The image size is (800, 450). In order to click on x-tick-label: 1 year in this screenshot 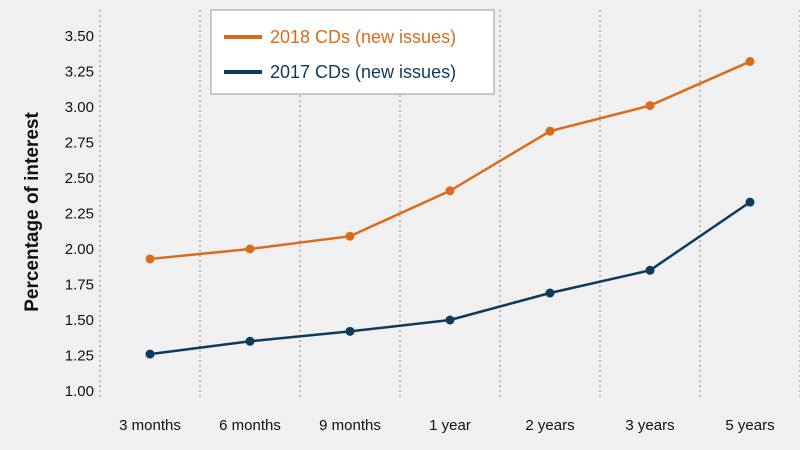, I will do `click(450, 425)`.